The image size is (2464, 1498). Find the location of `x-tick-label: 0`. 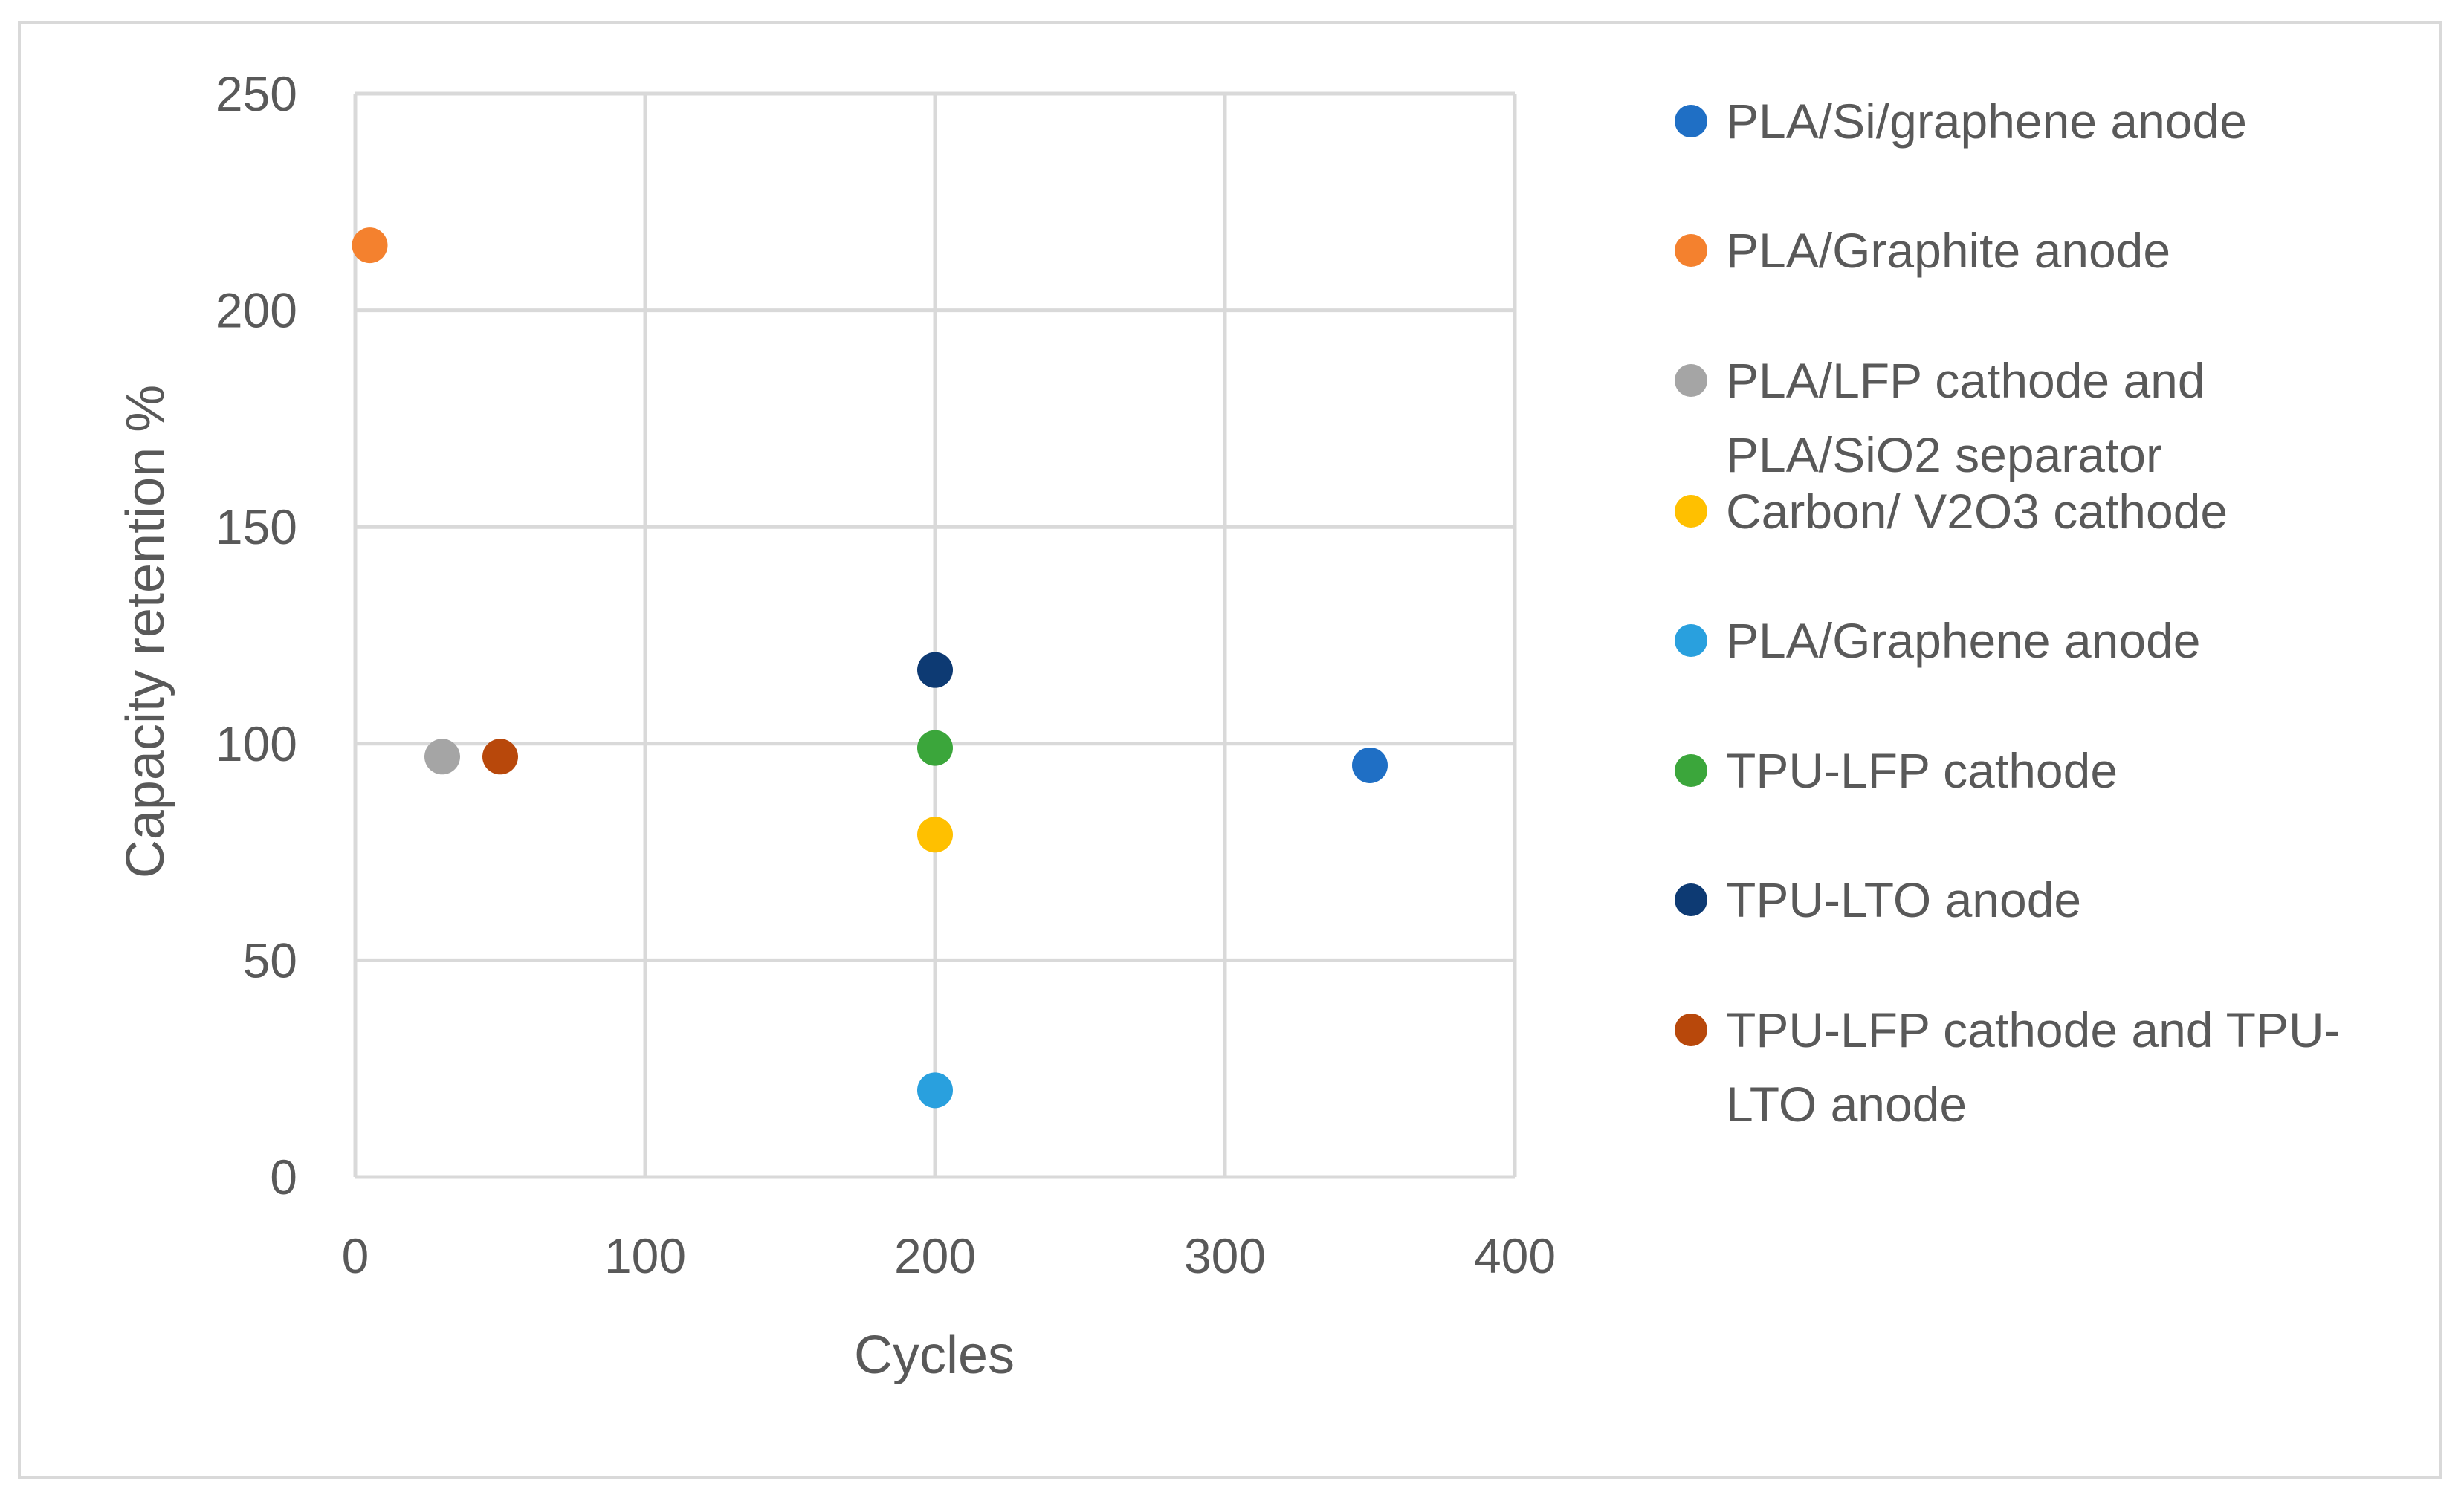

x-tick-label: 0 is located at coordinates (355, 1255).